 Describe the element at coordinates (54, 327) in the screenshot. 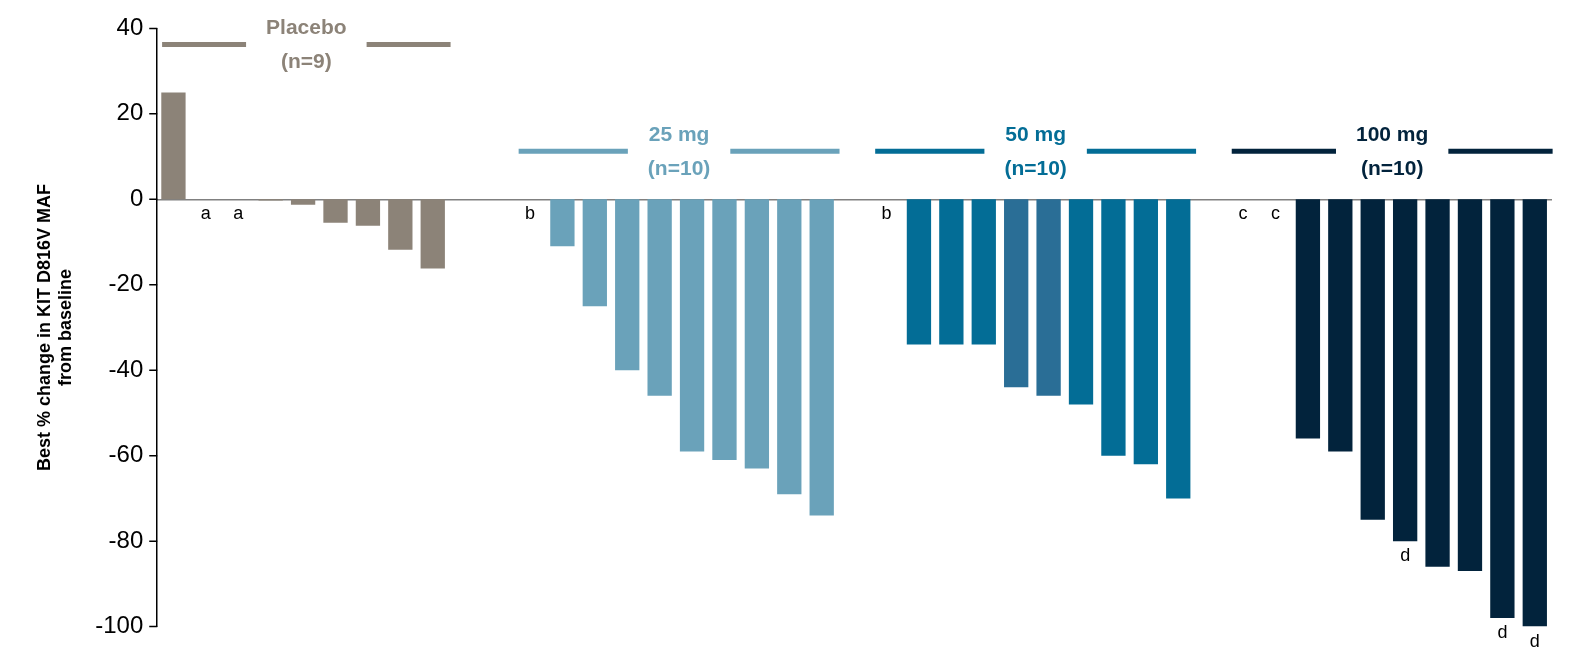

I see `y-axis-title: Best % change in KIT D816V MAF from baseline` at that location.